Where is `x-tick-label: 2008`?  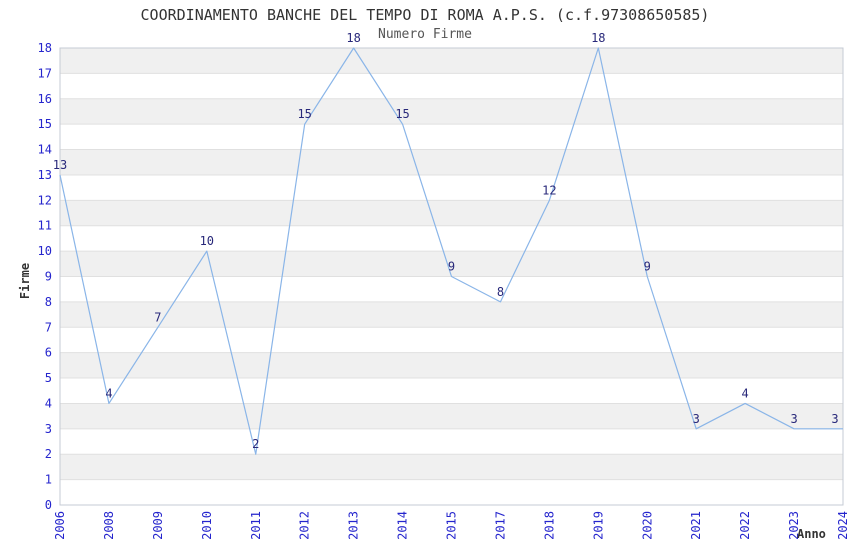 x-tick-label: 2008 is located at coordinates (109, 525).